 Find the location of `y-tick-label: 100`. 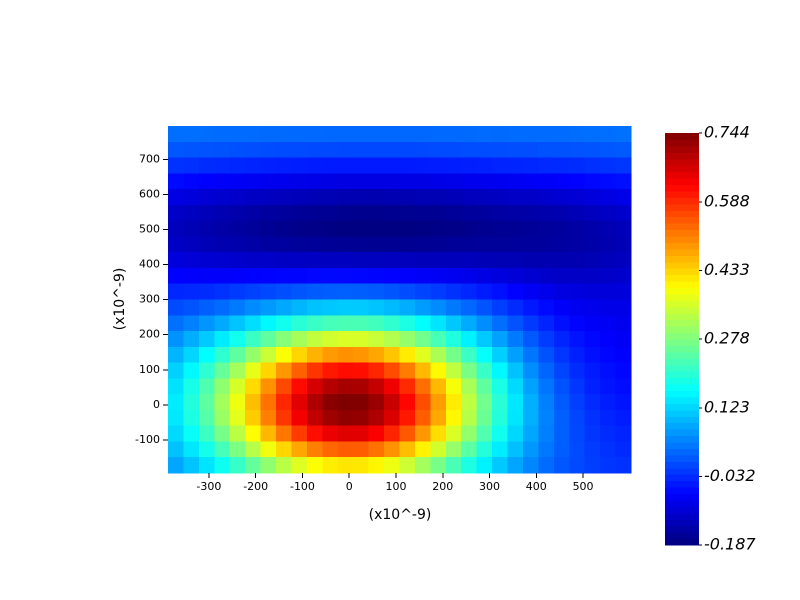

y-tick-label: 100 is located at coordinates (149, 369).